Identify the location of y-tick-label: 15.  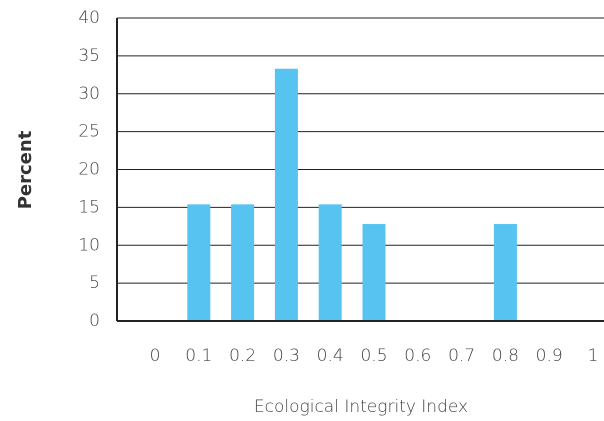
(89, 207).